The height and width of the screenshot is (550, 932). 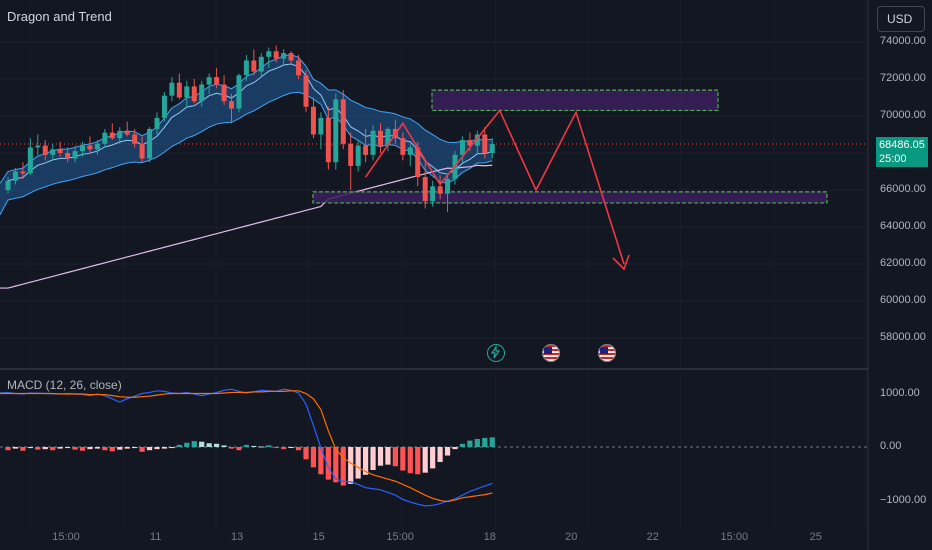 What do you see at coordinates (902, 145) in the screenshot?
I see `last-price-value: 68486.05` at bounding box center [902, 145].